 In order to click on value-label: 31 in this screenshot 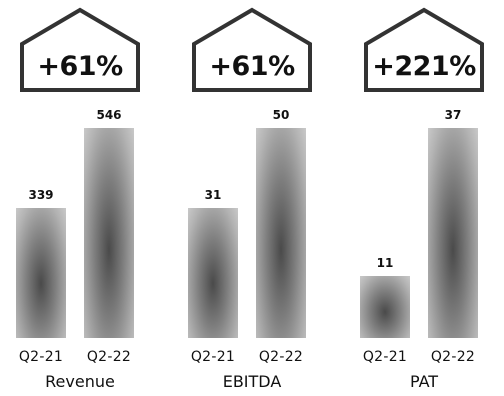, I will do `click(213, 195)`.